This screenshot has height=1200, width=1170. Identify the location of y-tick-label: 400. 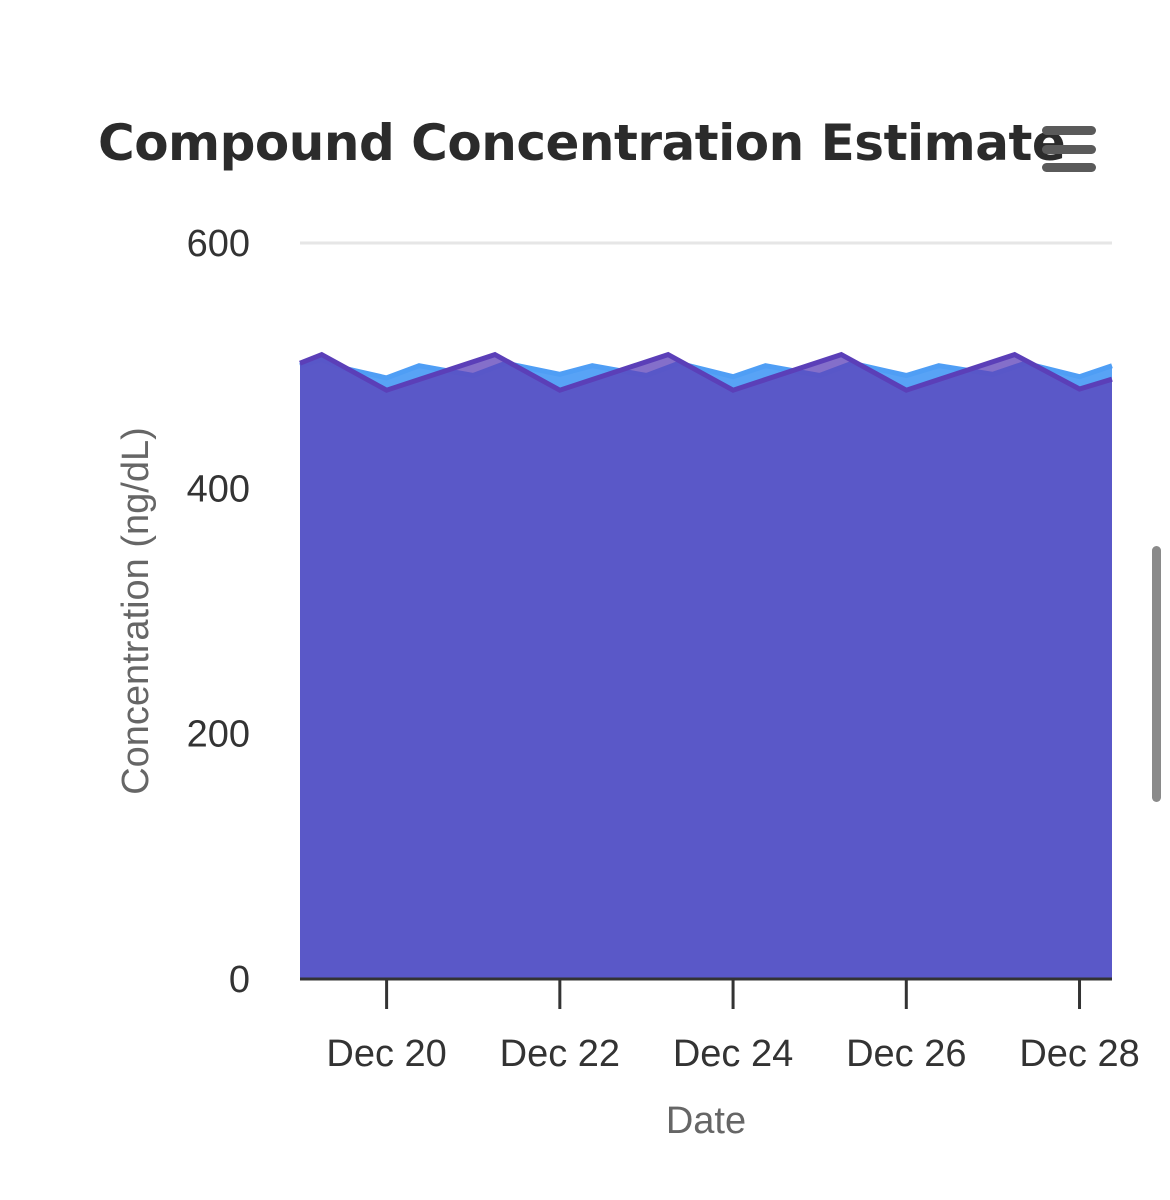
(218, 489).